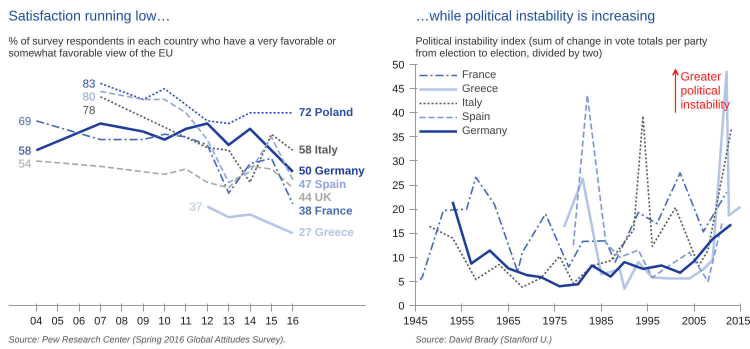 This screenshot has width=750, height=349. What do you see at coordinates (196, 207) in the screenshot?
I see `data-label: 37` at bounding box center [196, 207].